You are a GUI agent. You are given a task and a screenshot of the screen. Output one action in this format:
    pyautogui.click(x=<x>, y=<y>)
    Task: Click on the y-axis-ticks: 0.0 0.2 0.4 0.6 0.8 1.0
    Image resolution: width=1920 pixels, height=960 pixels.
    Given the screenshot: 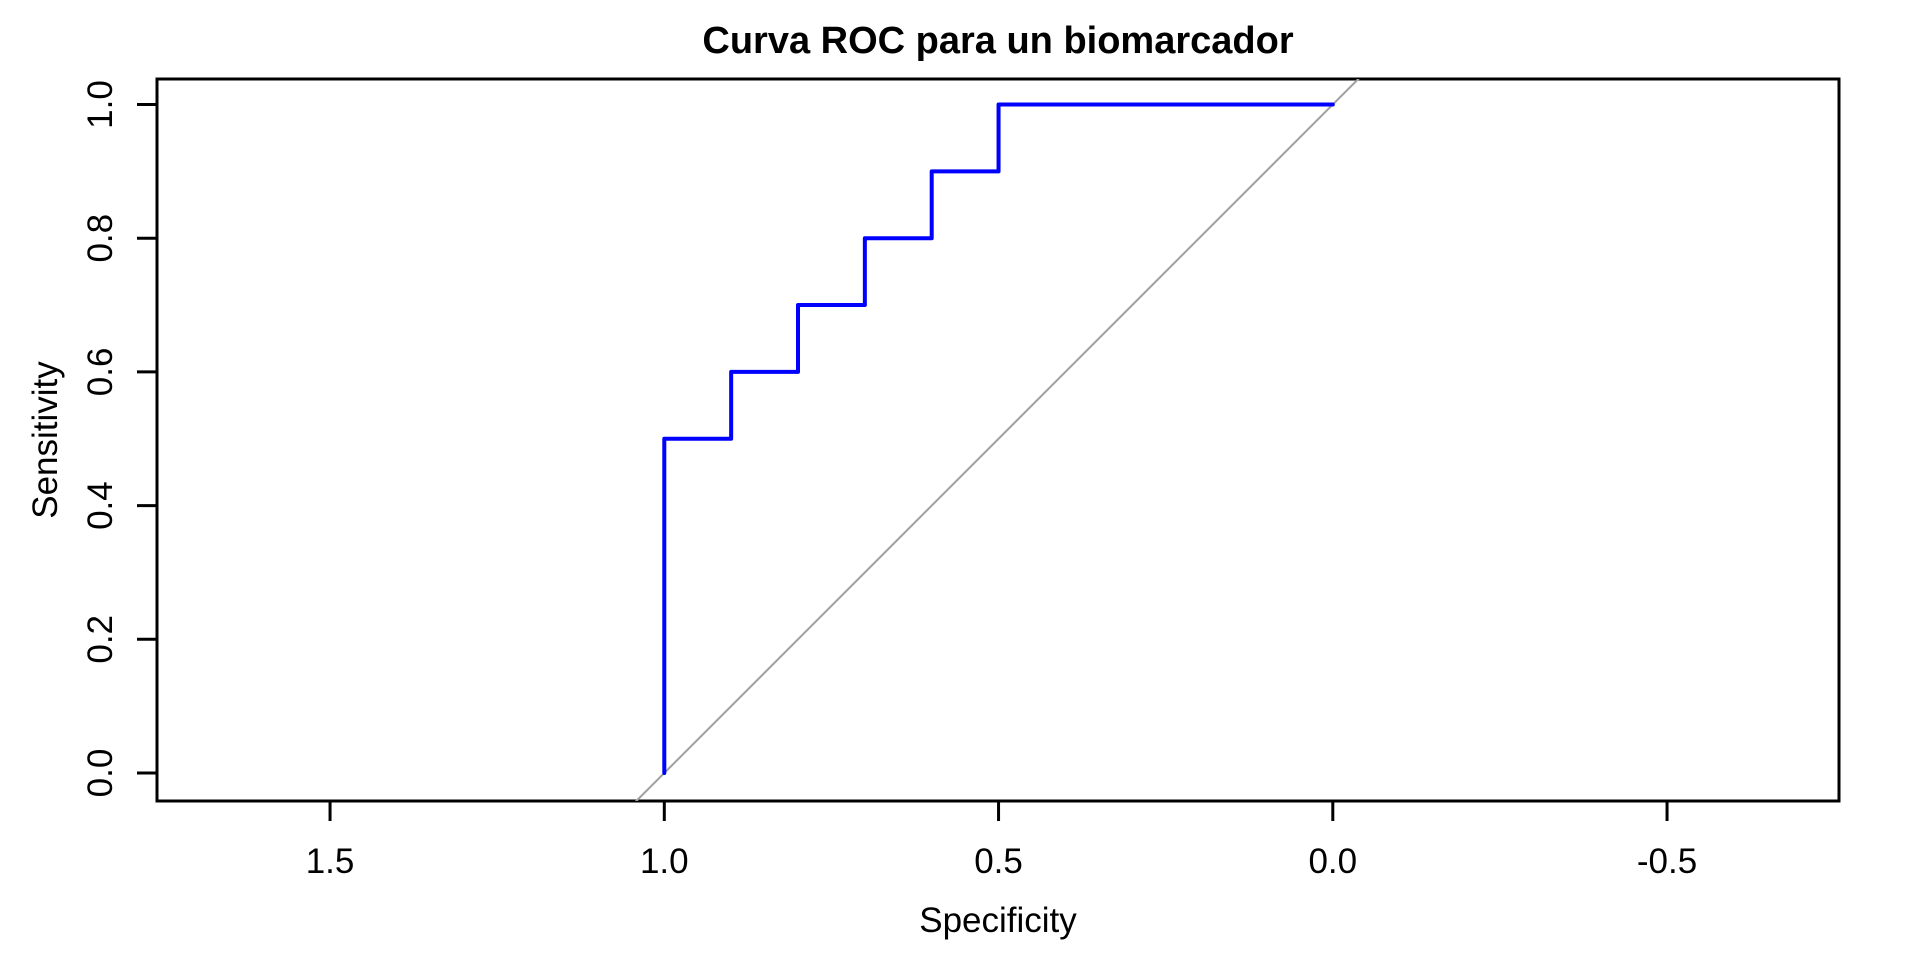 What is the action you would take?
    pyautogui.click(x=119, y=438)
    